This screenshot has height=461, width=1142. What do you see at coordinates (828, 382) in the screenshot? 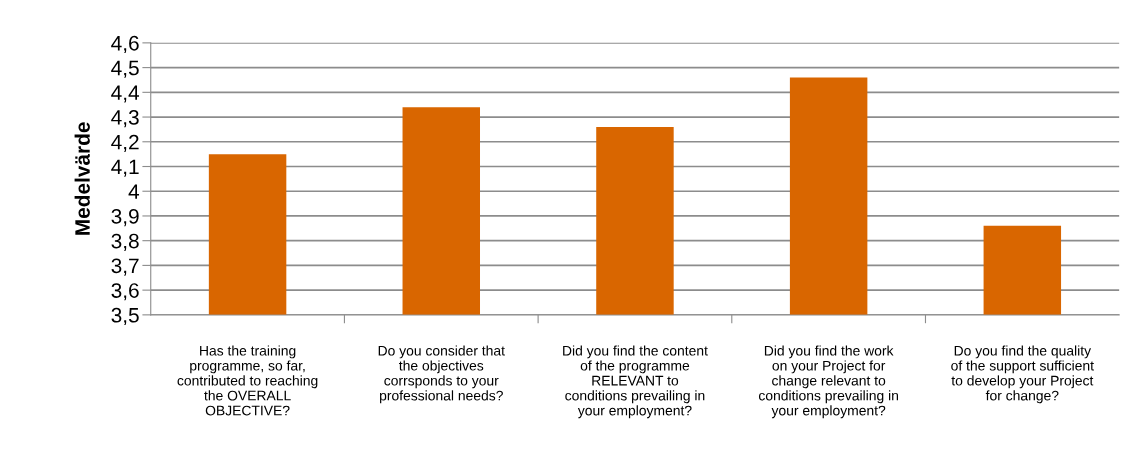
I see `x-tick-label: Did you find the work on your Project for change relevant to conditions prevailing in your employment?` at bounding box center [828, 382].